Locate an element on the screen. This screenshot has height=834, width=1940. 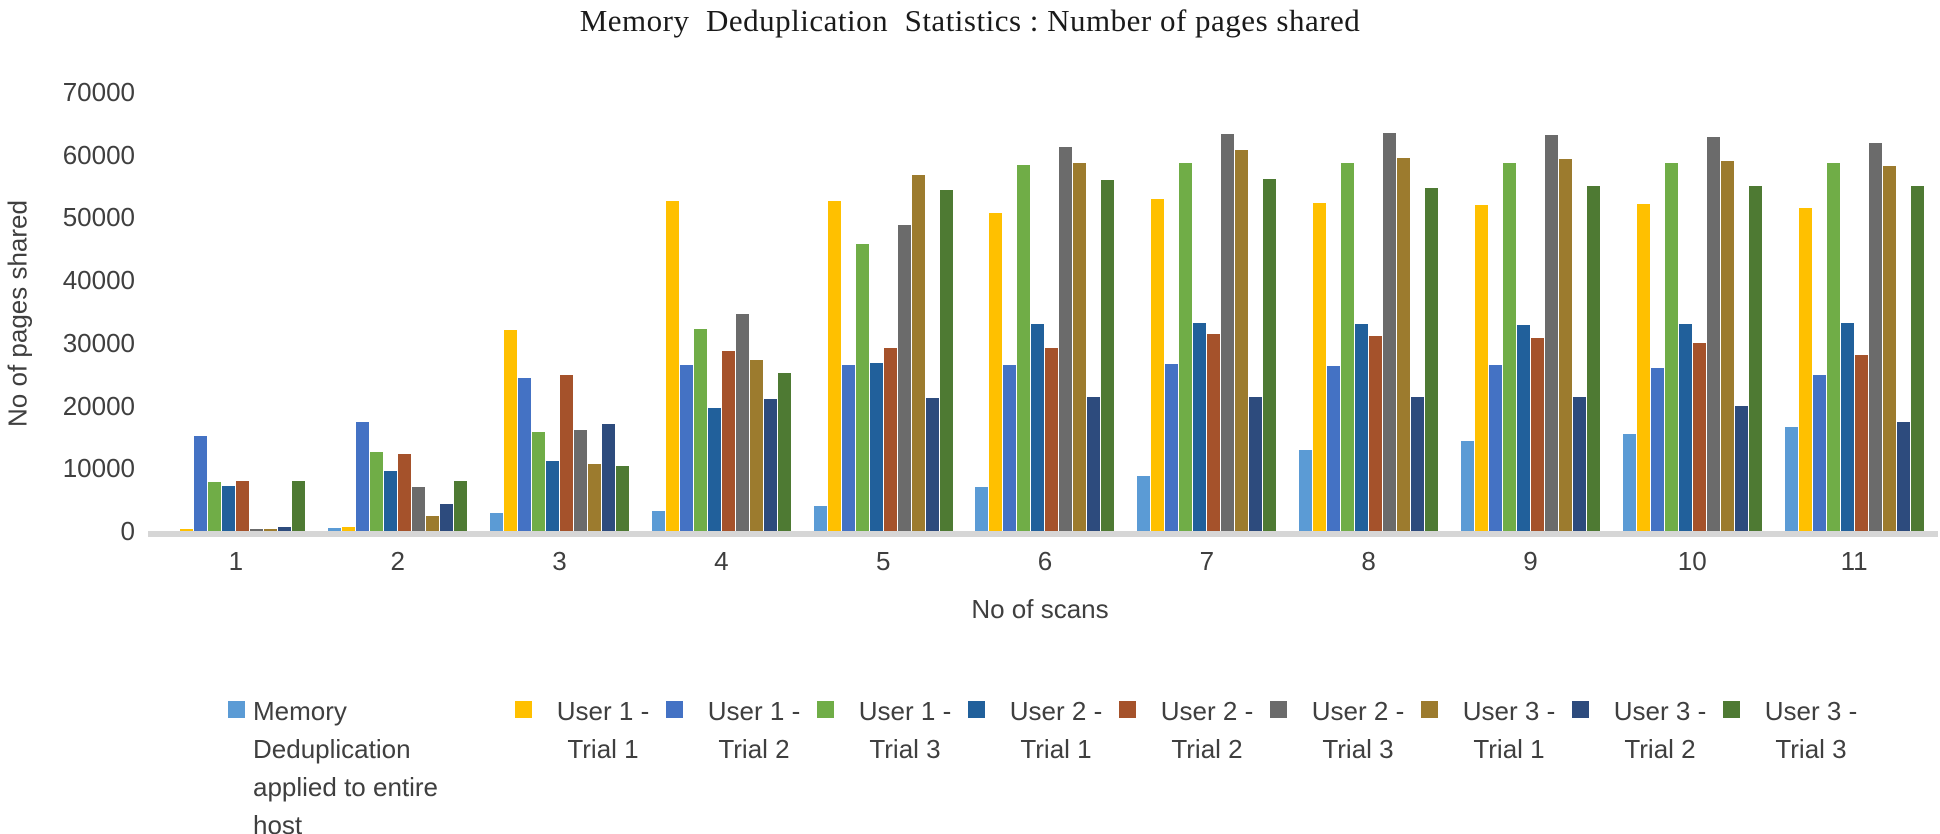
y-tick-label-0: 0 is located at coordinates (127, 531).